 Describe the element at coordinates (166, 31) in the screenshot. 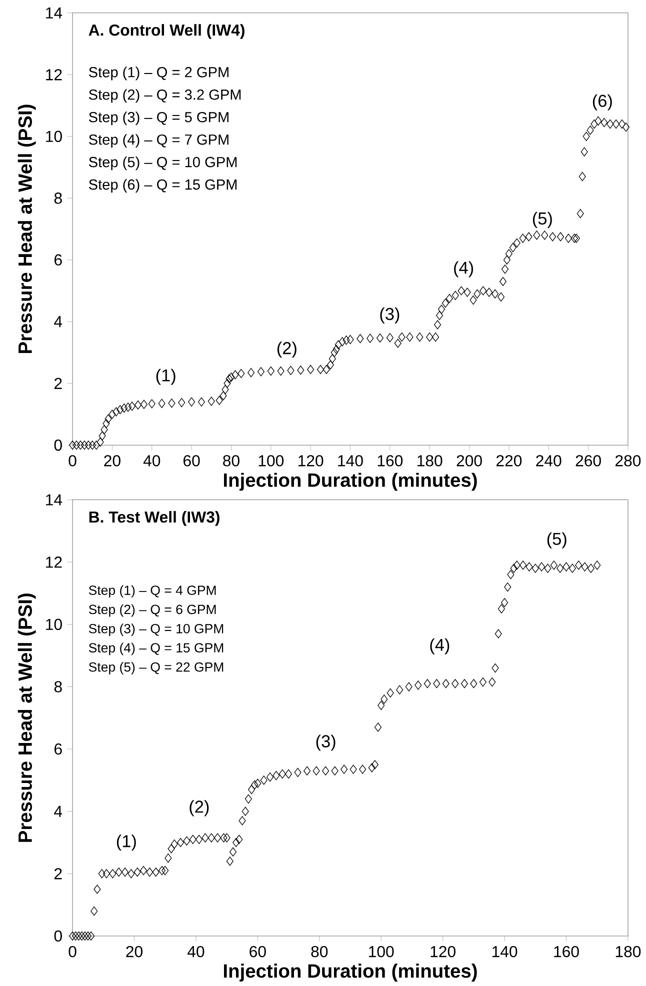

I see `text: A. Control Well (IW4)` at that location.